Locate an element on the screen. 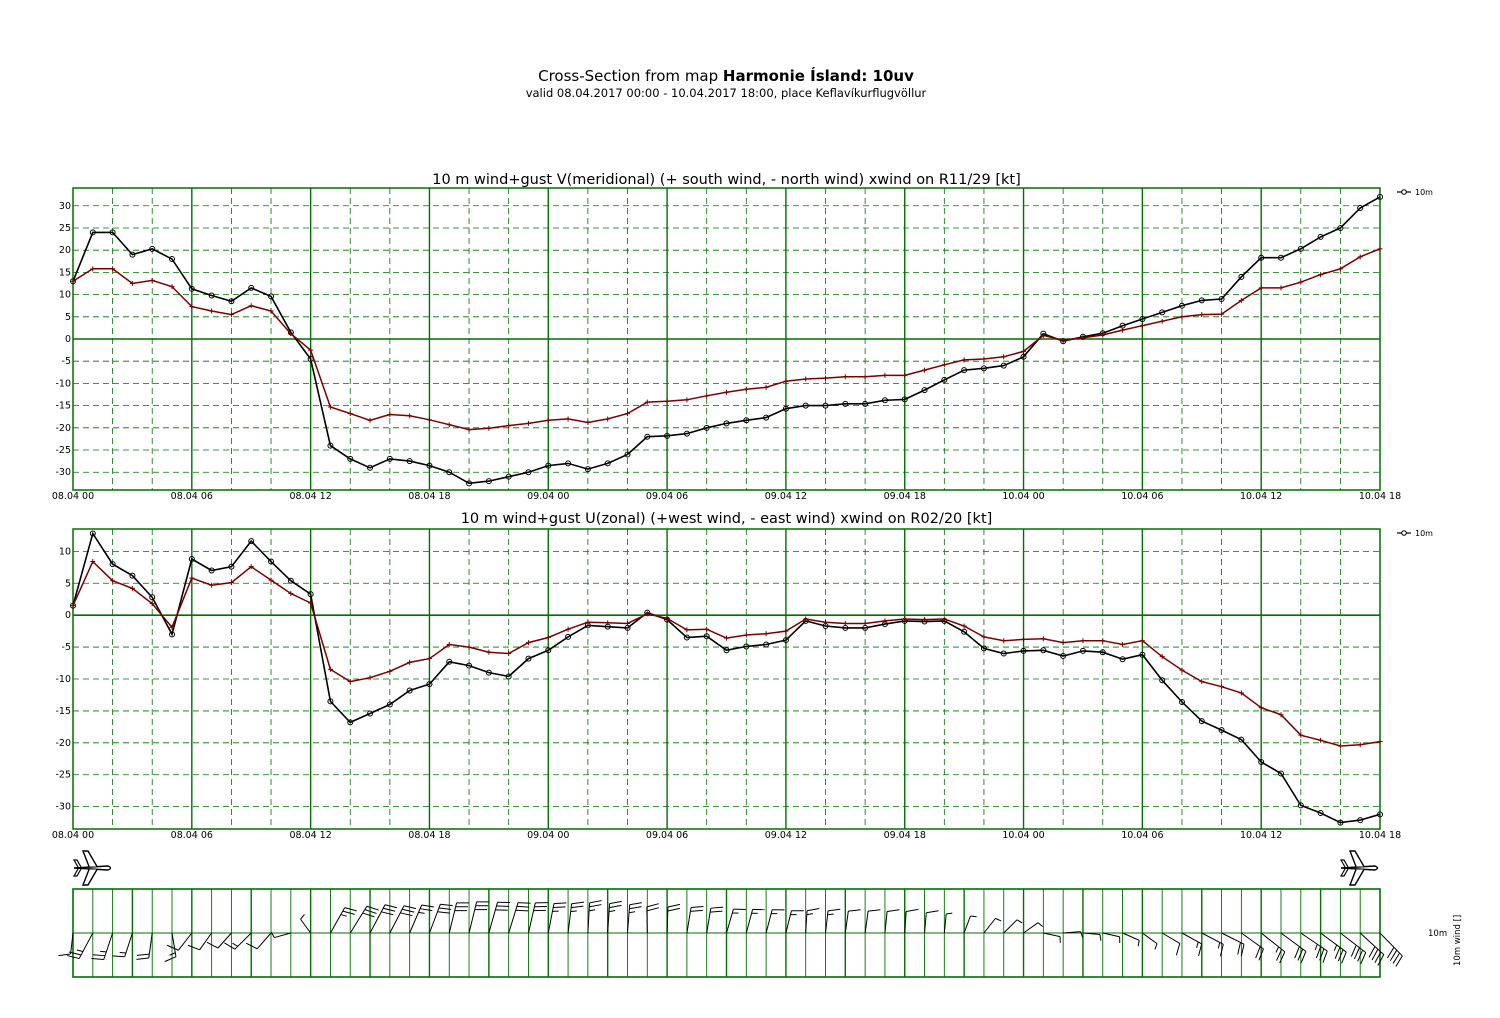  y-tick-label: 15 is located at coordinates (65, 272).